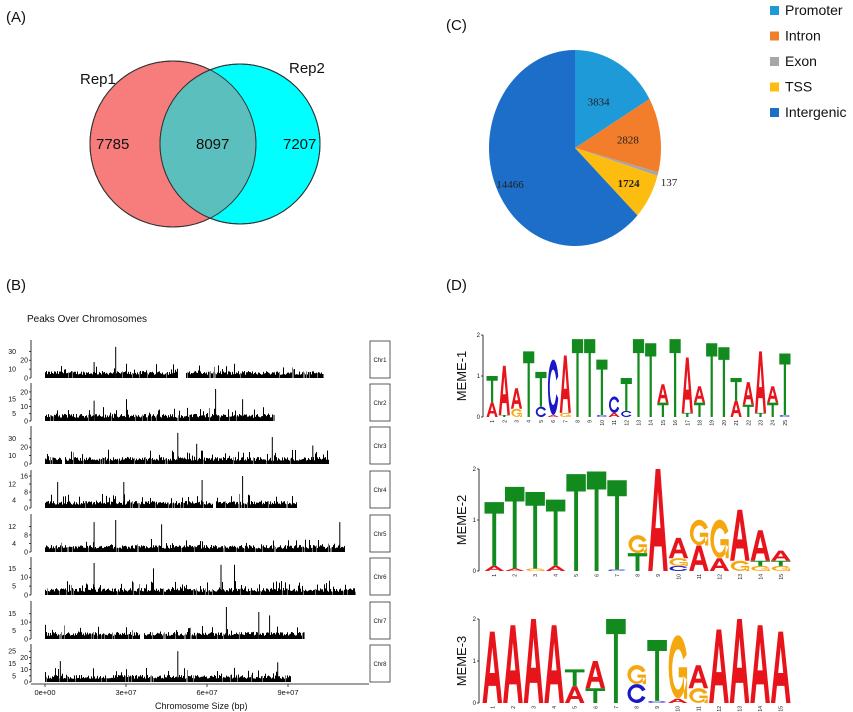 This screenshot has height=712, width=853. Describe the element at coordinates (12, 652) in the screenshot. I see `y-tick-label: 25` at that location.